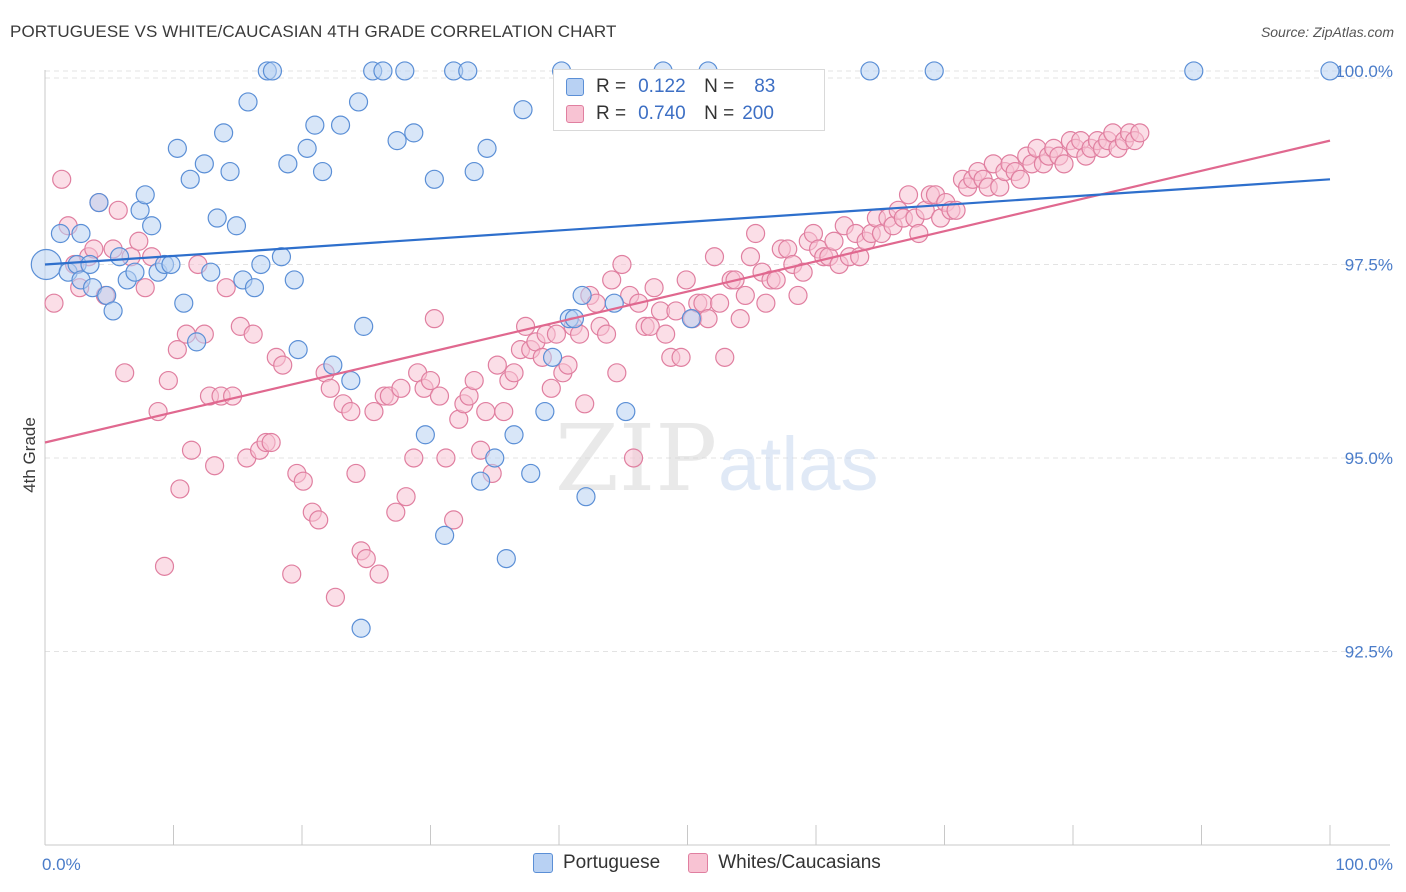 The width and height of the screenshot is (1406, 892). Describe the element at coordinates (717, 458) in the screenshot. I see `watermark: ZIP atlas` at that location.